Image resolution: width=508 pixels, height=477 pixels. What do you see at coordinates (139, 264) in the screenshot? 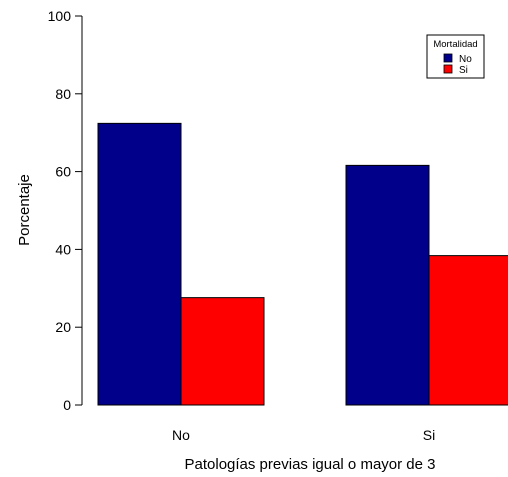
I see `bar-no-no` at bounding box center [139, 264].